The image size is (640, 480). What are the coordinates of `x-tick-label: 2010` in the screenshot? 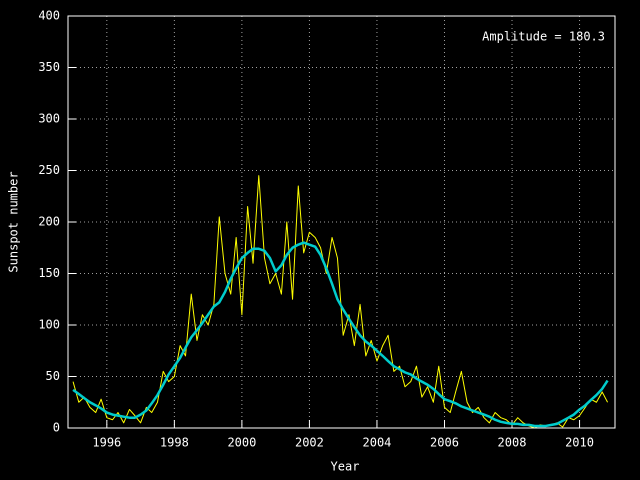 It's located at (579, 443).